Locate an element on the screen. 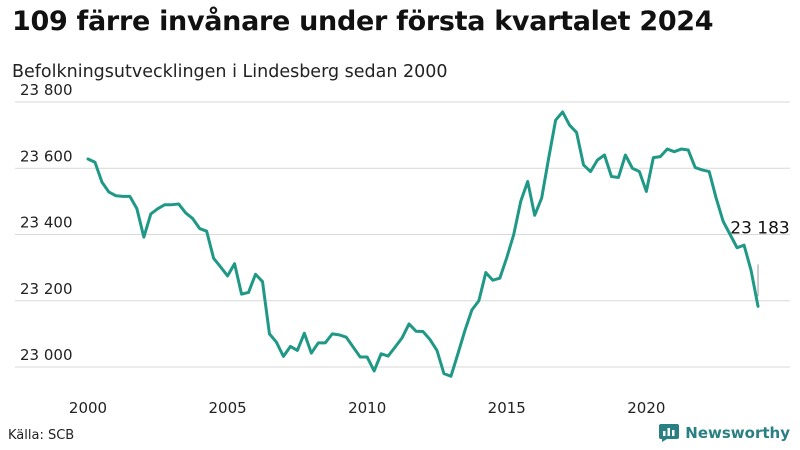 This screenshot has height=450, width=800. x-tick-label: 2020 is located at coordinates (646, 408).